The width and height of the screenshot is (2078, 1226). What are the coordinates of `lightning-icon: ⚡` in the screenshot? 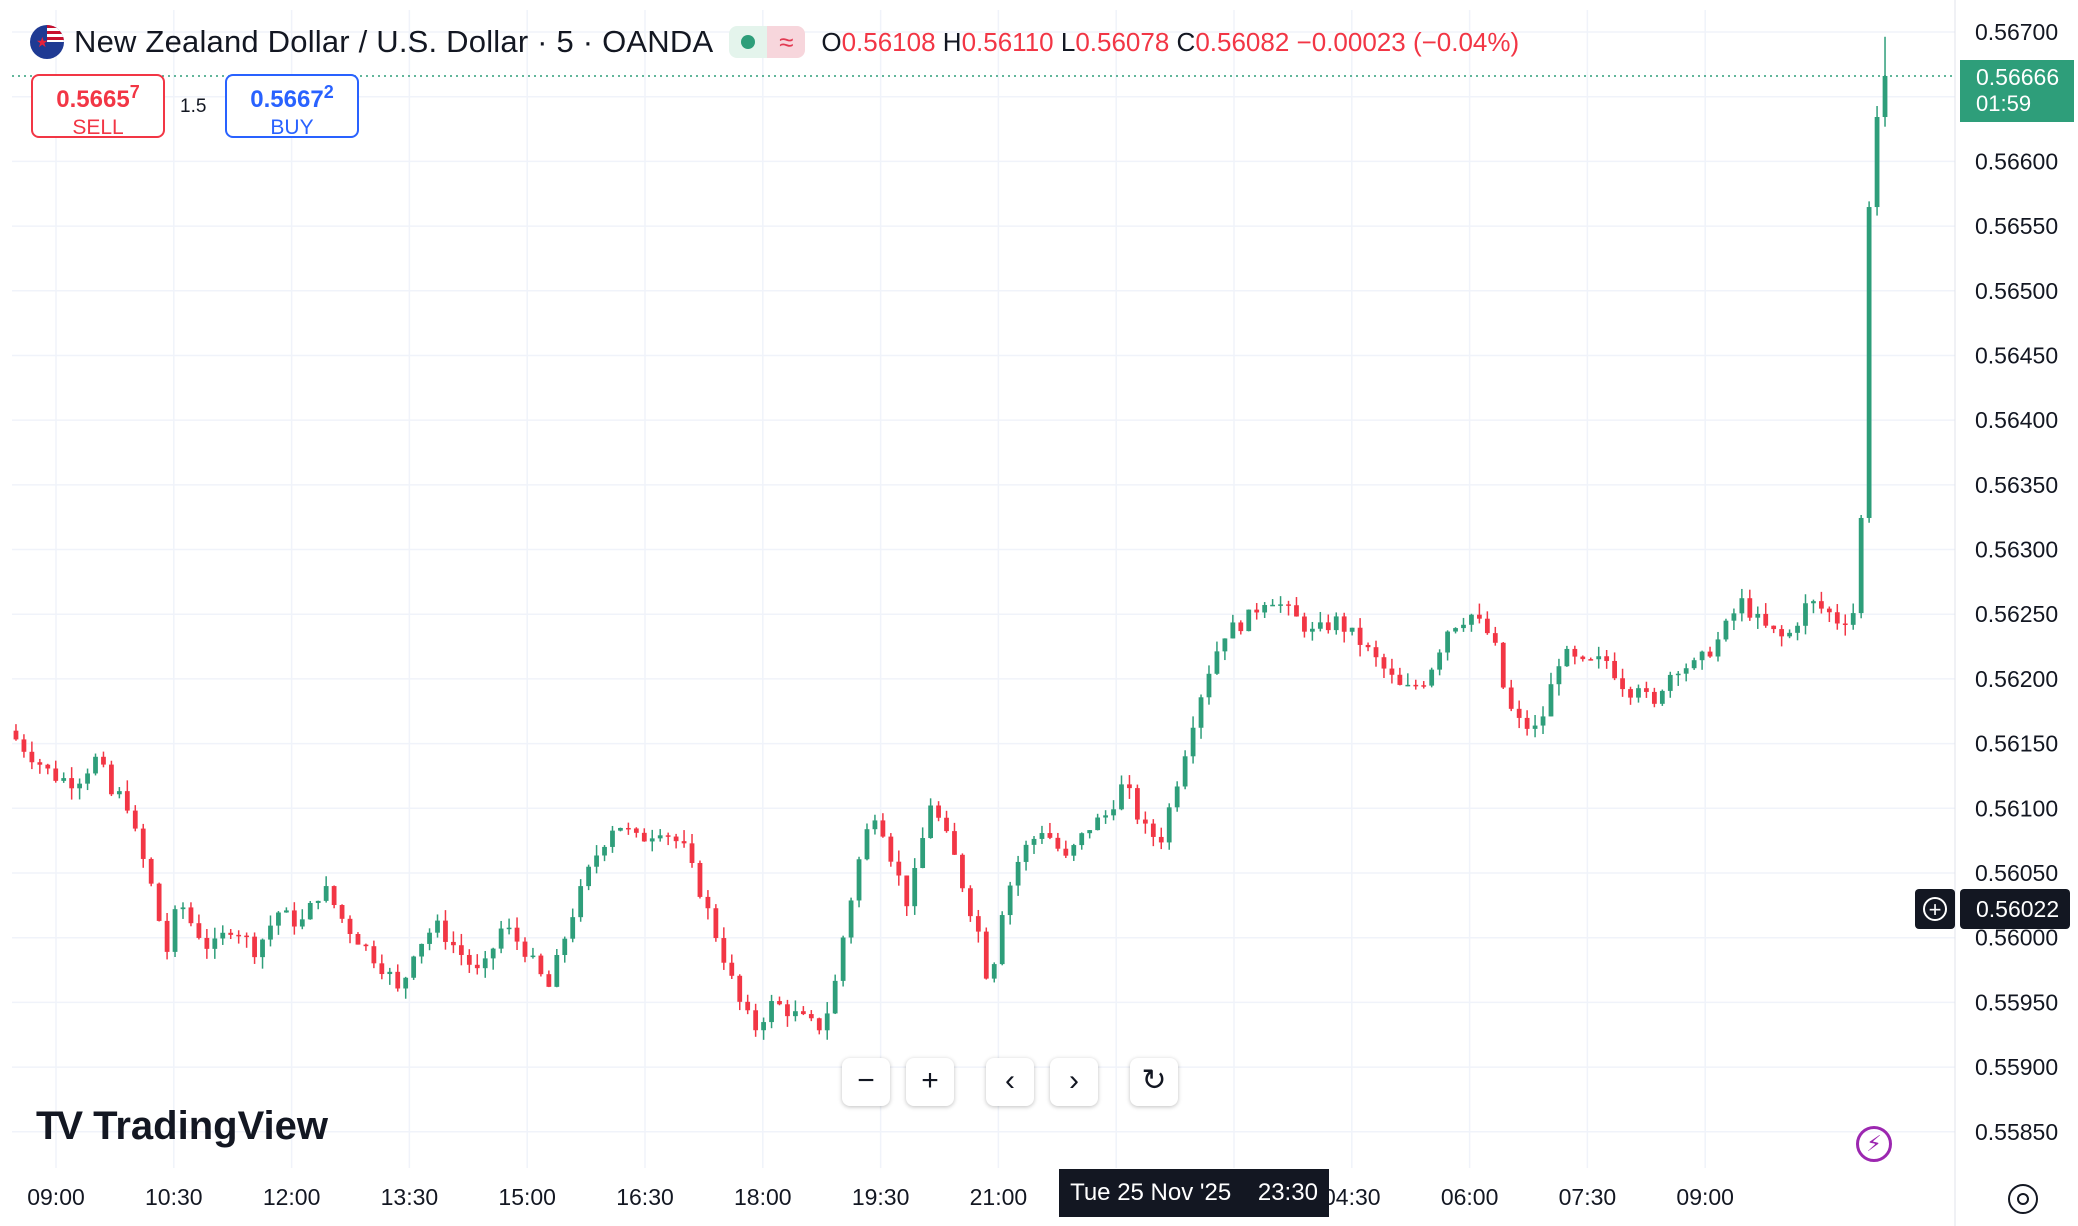 It's located at (1874, 1144).